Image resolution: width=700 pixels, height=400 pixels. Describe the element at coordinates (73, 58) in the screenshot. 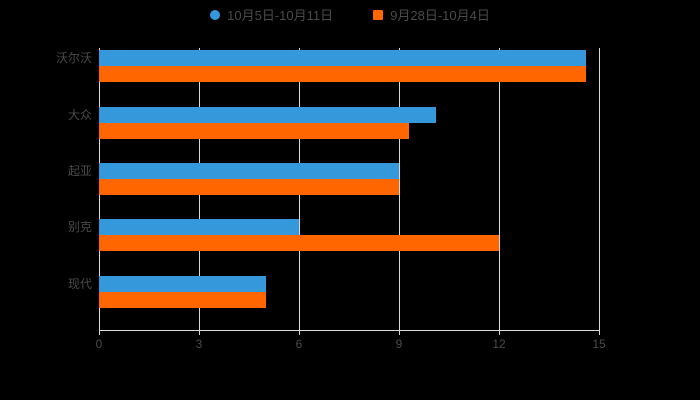

I see `y-axis-label-沃尔沃: 沃尔沃` at that location.